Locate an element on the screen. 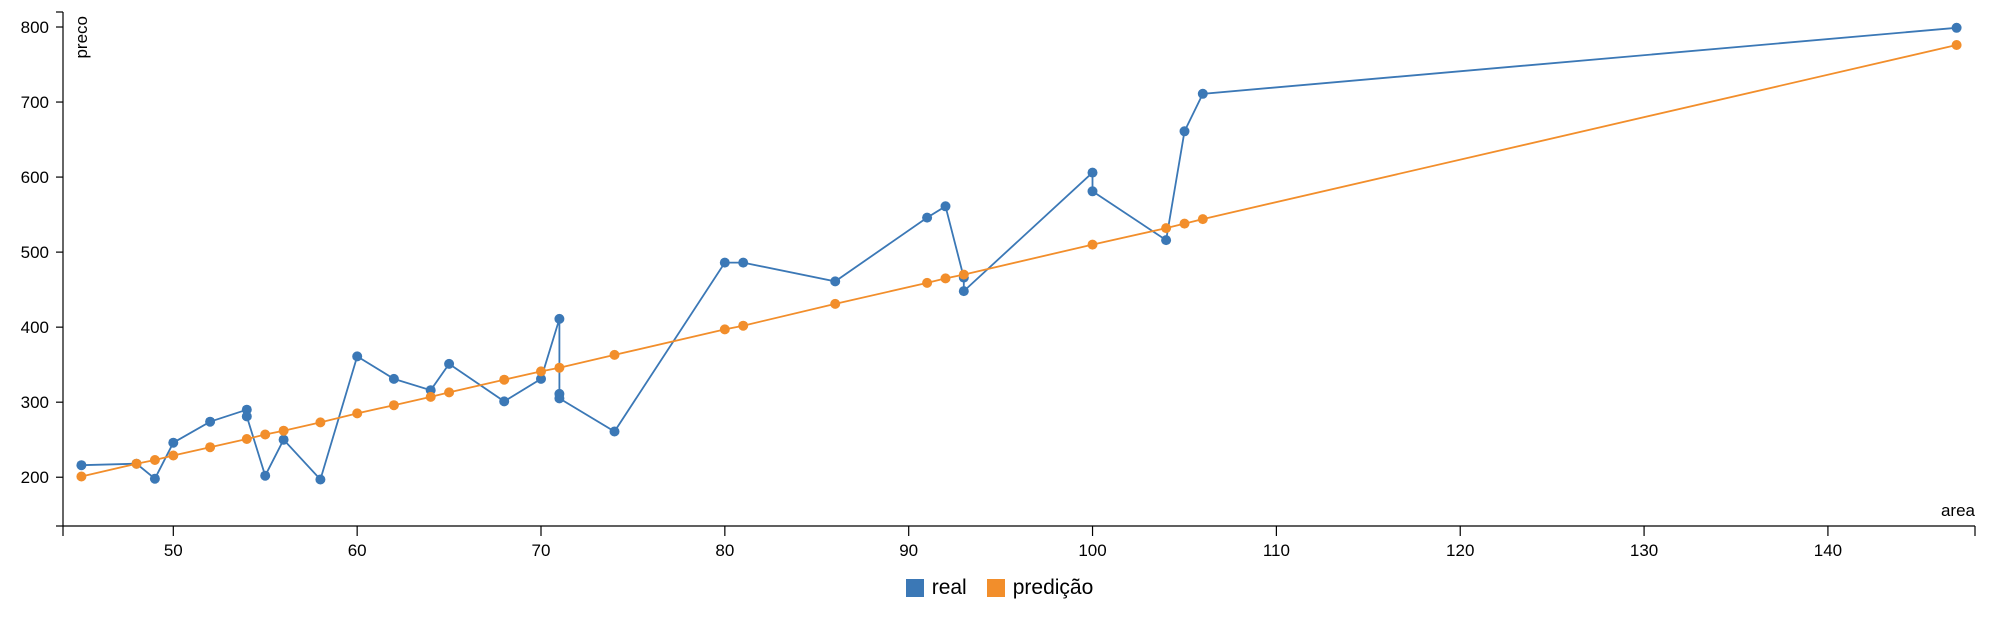  y-axis-title: preco is located at coordinates (81, 37).